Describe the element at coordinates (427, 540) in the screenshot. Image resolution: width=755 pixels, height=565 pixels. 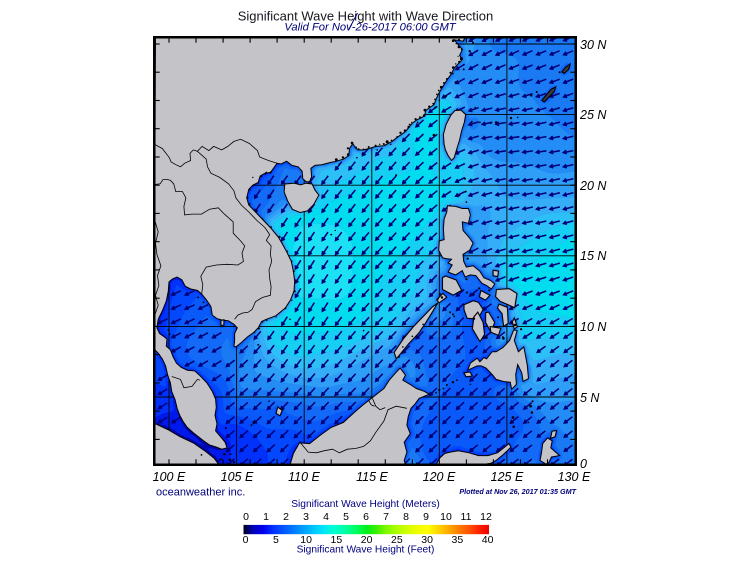
I see `svg-text: 30` at that location.